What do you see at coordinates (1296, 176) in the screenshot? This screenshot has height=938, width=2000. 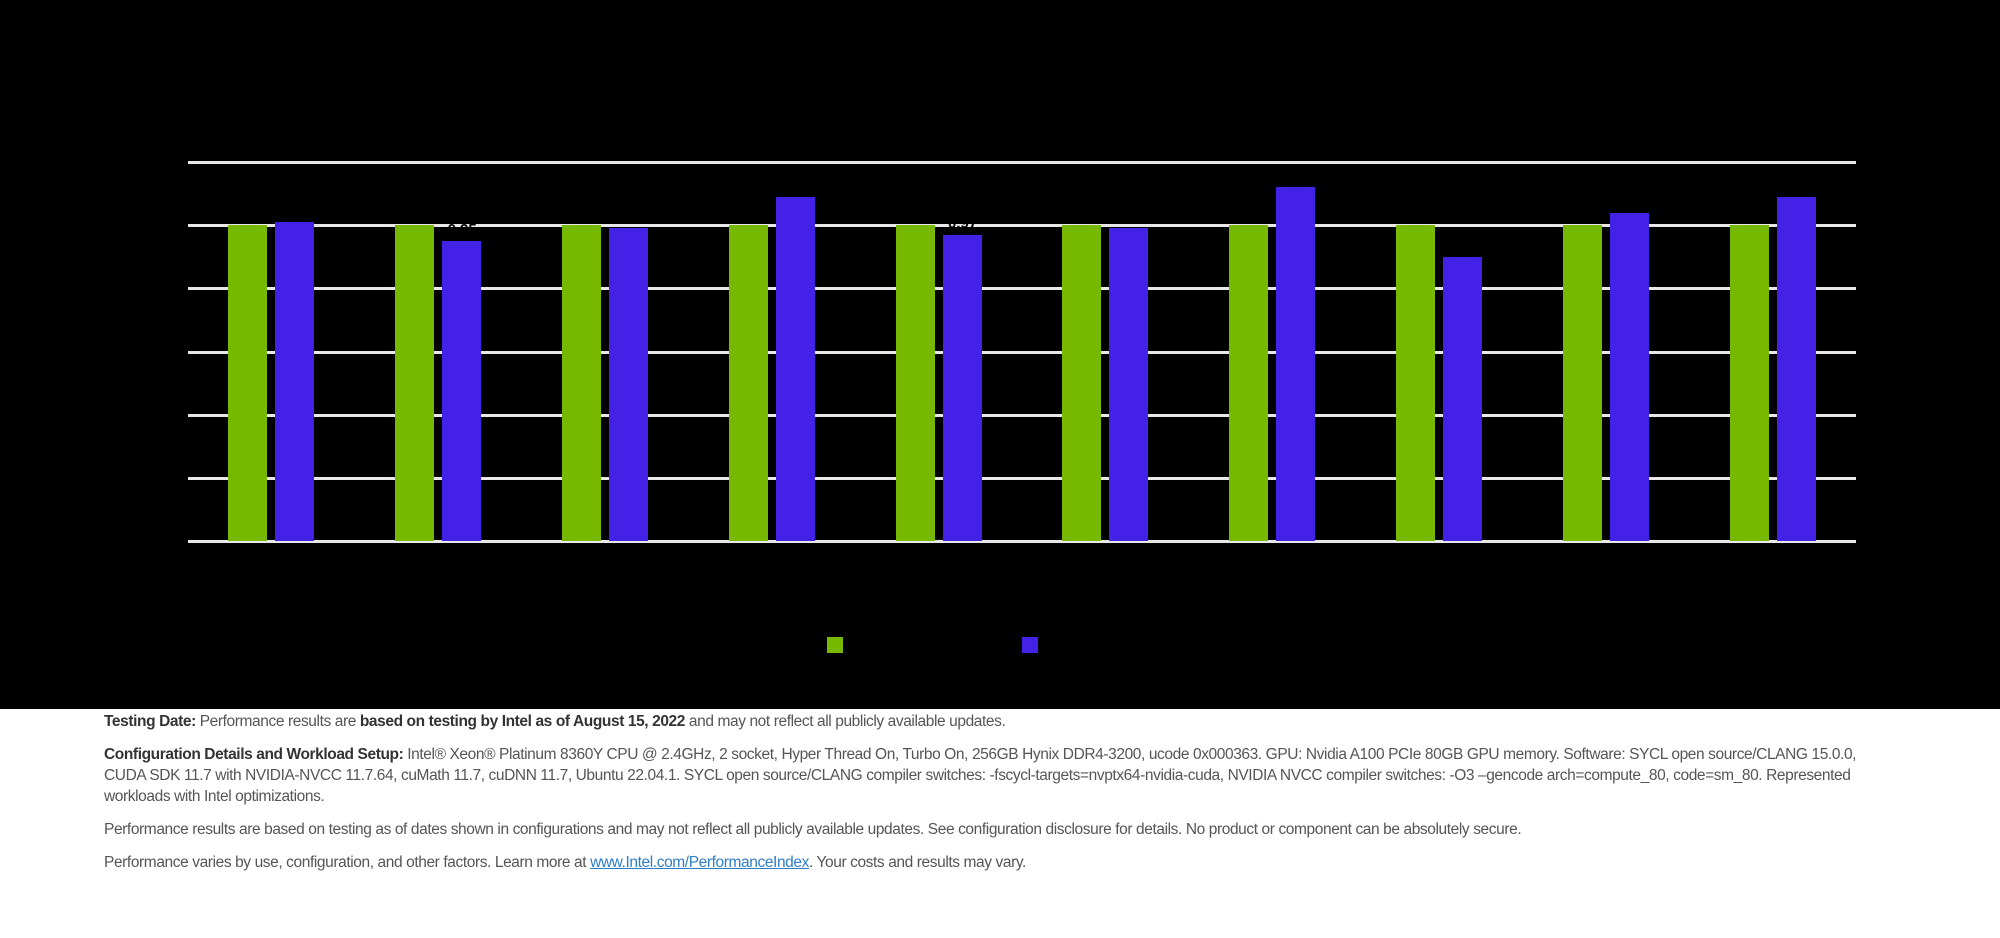 I see `bar-value-label: 1.12` at bounding box center [1296, 176].